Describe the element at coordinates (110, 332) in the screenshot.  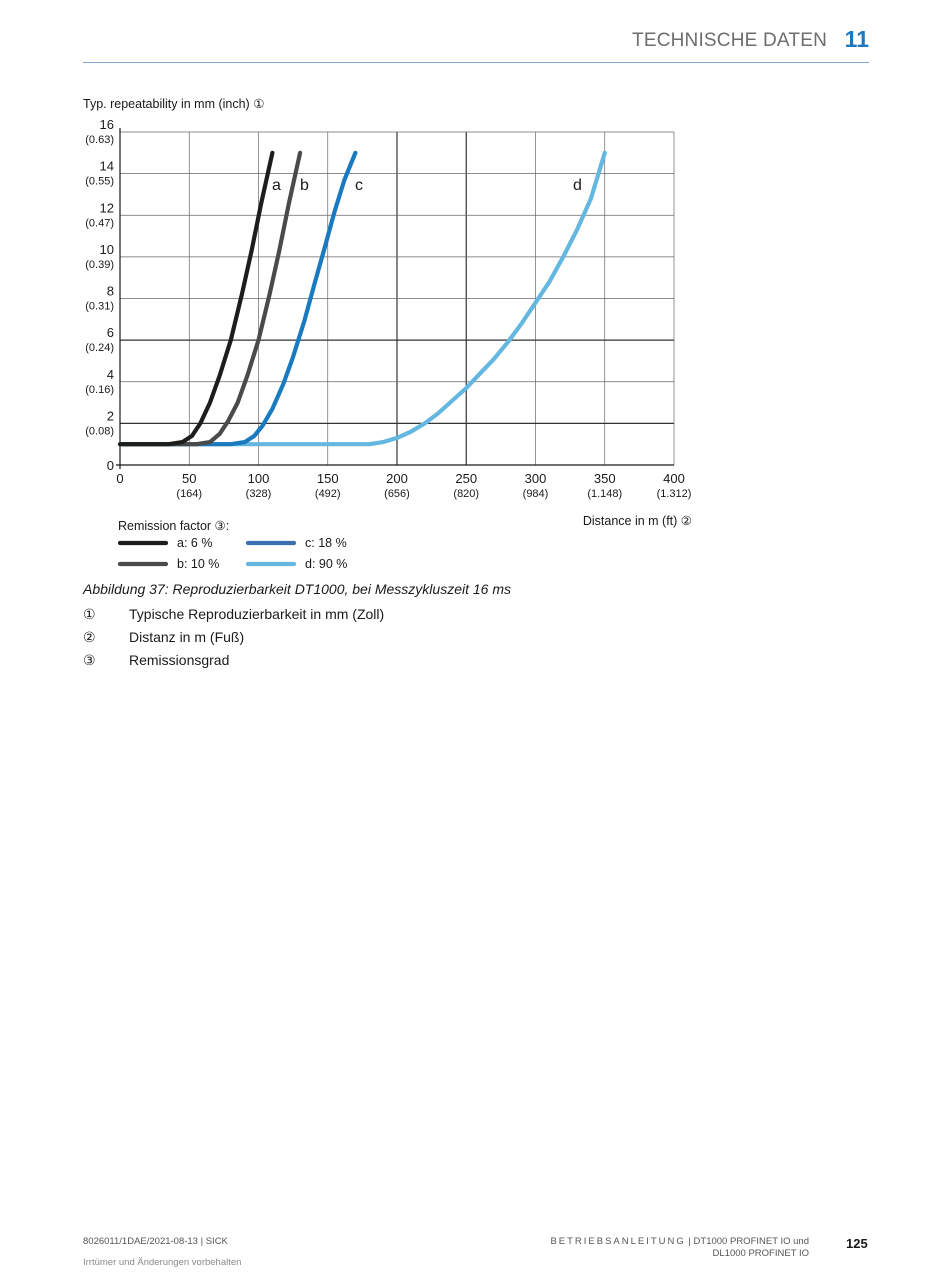
I see `y-tick-label: 6` at that location.